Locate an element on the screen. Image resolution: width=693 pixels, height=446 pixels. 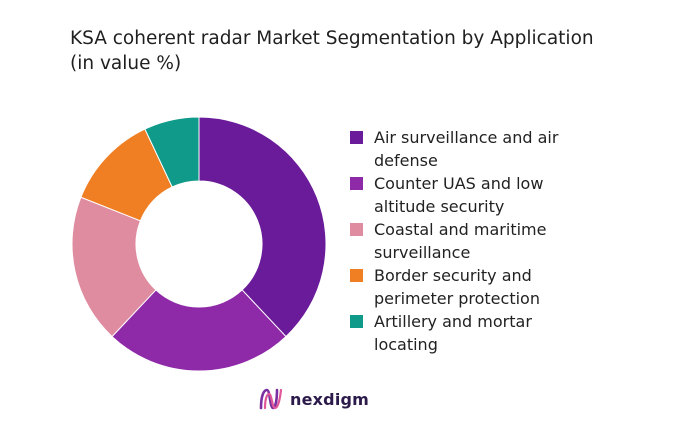
legend-label-line-2: defense is located at coordinates (406, 160).